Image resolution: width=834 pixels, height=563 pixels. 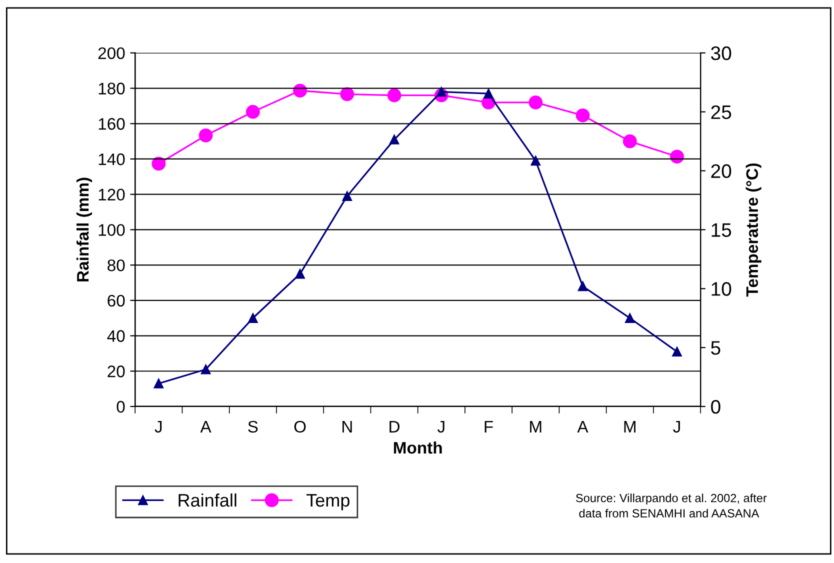 What do you see at coordinates (721, 112) in the screenshot?
I see `y2-tick-label: 25` at bounding box center [721, 112].